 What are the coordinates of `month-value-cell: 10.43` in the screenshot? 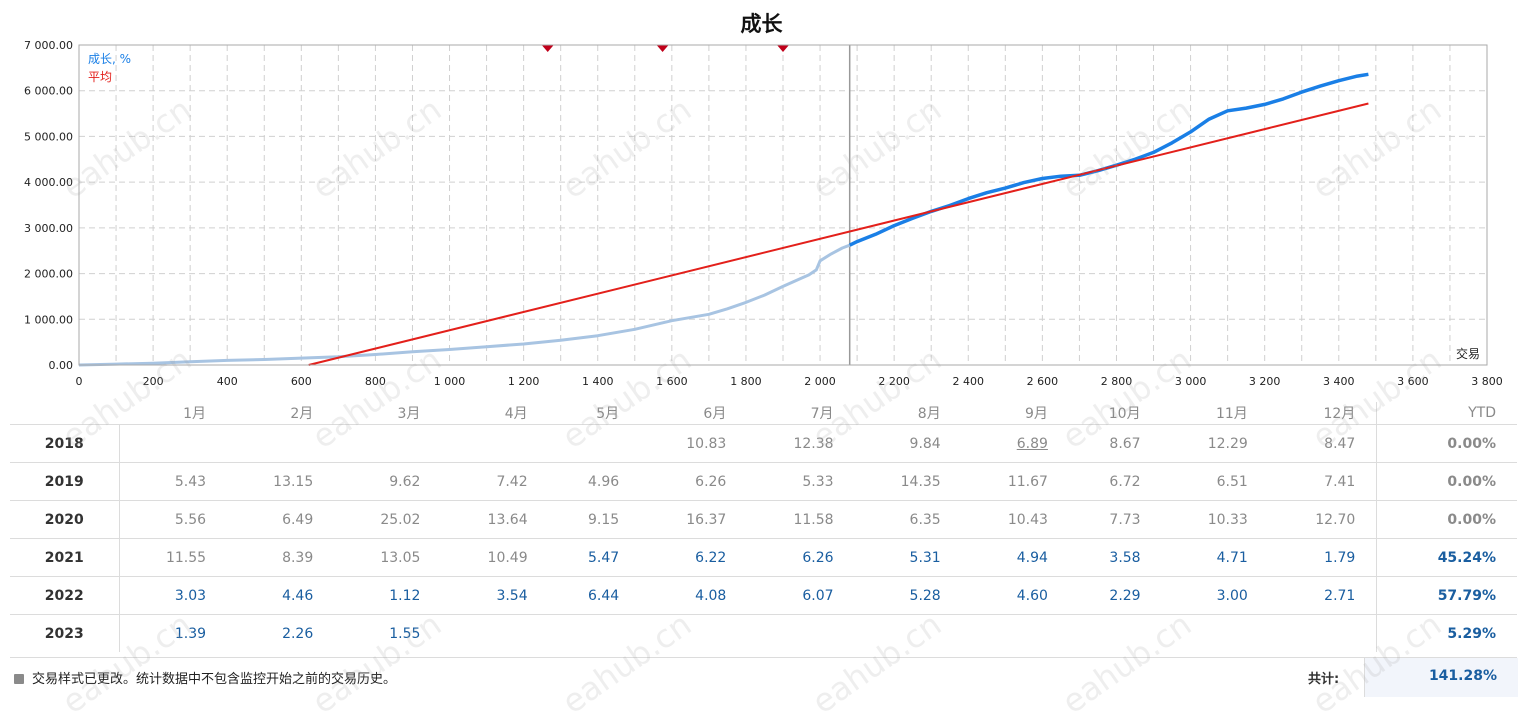 It's located at (1015, 519).